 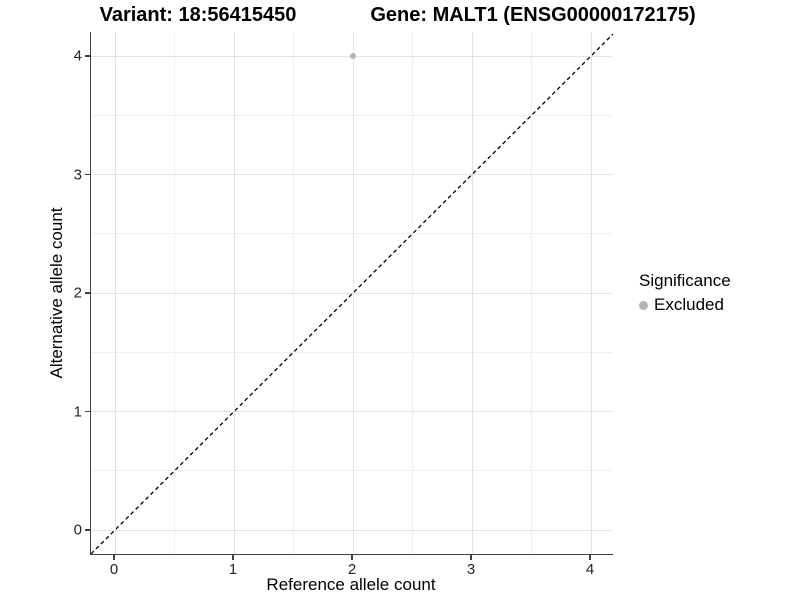 What do you see at coordinates (643, 305) in the screenshot?
I see `legend-key-dot` at bounding box center [643, 305].